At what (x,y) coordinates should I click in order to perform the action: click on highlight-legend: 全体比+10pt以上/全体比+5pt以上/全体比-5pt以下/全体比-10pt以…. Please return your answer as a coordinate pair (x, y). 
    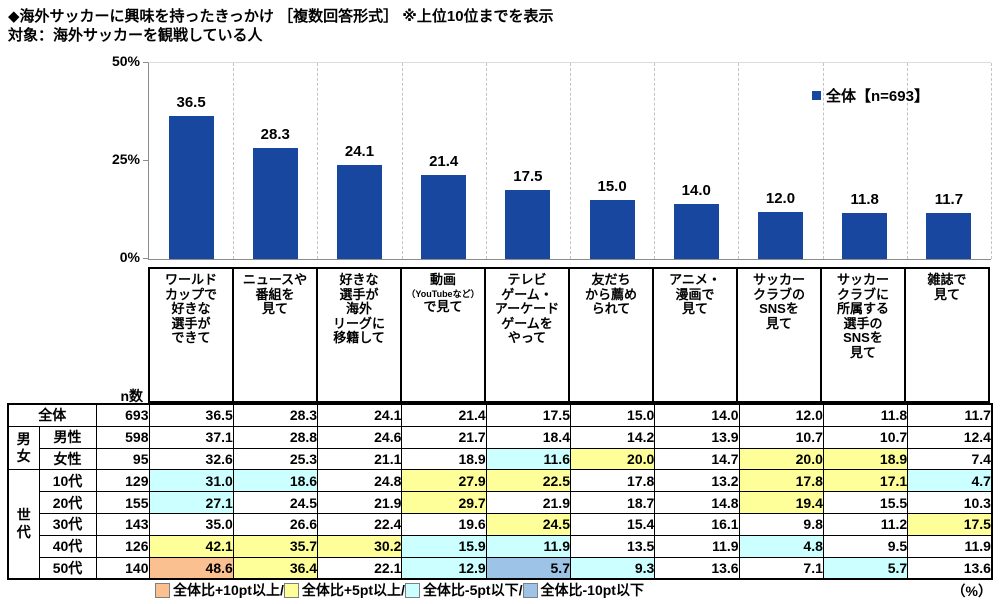
    Looking at the image, I should click on (399, 590).